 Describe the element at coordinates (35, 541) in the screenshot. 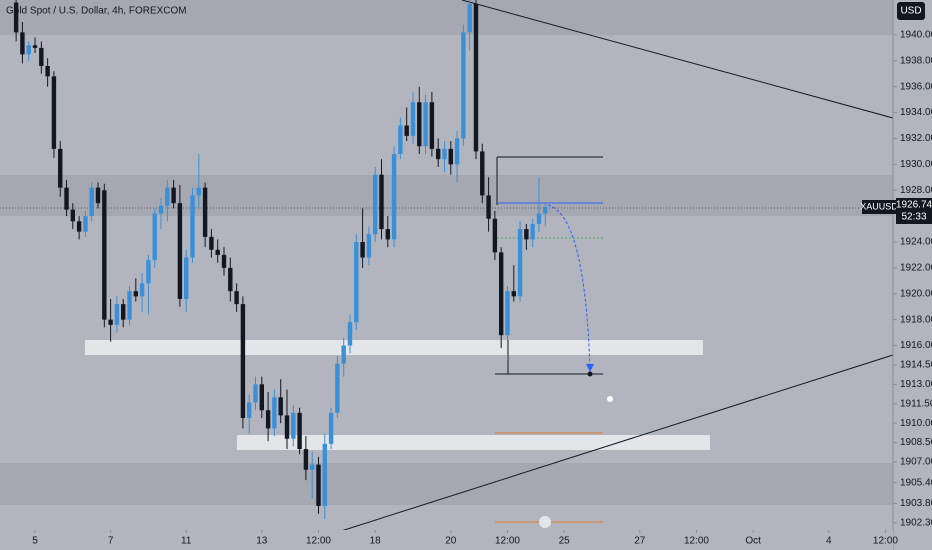

I see `x-tick-label: 5` at that location.